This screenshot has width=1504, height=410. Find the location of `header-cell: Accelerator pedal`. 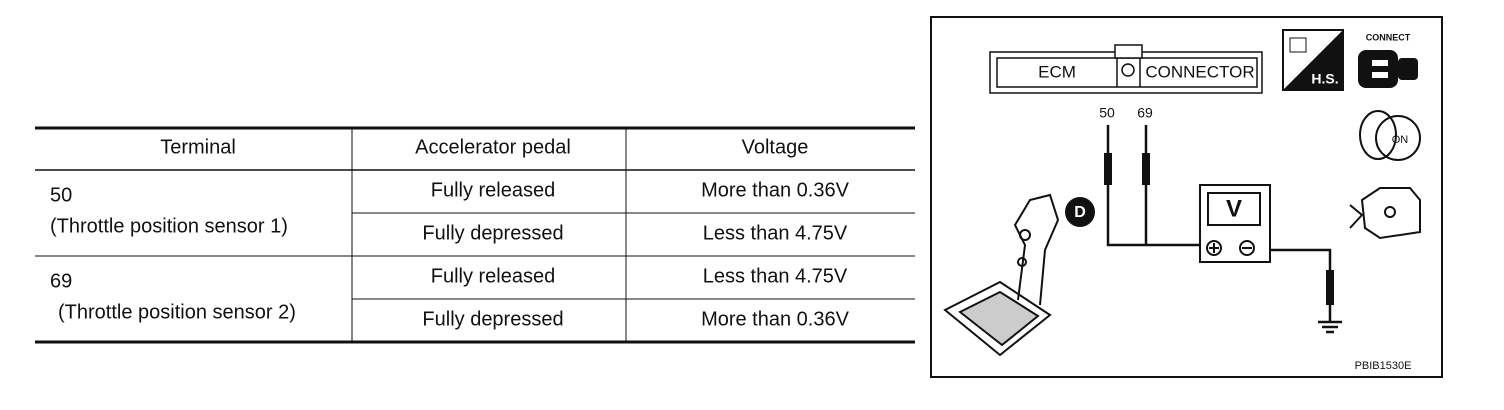

header-cell: Accelerator pedal is located at coordinates (493, 147).